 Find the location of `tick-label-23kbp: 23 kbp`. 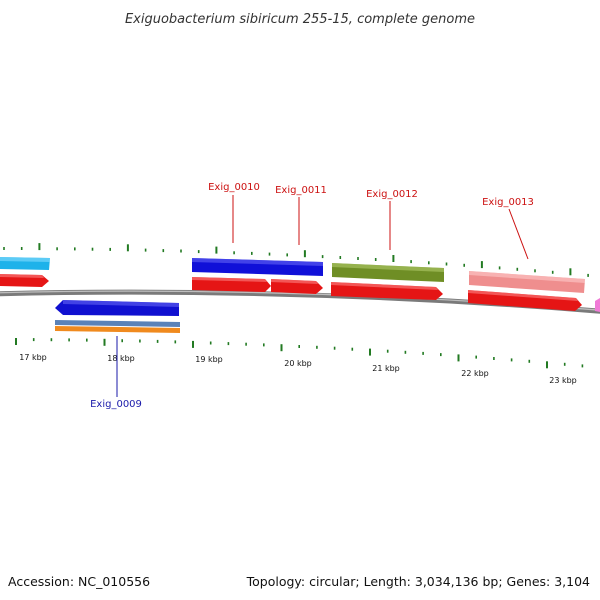

tick-label-23kbp: 23 kbp is located at coordinates (563, 380).